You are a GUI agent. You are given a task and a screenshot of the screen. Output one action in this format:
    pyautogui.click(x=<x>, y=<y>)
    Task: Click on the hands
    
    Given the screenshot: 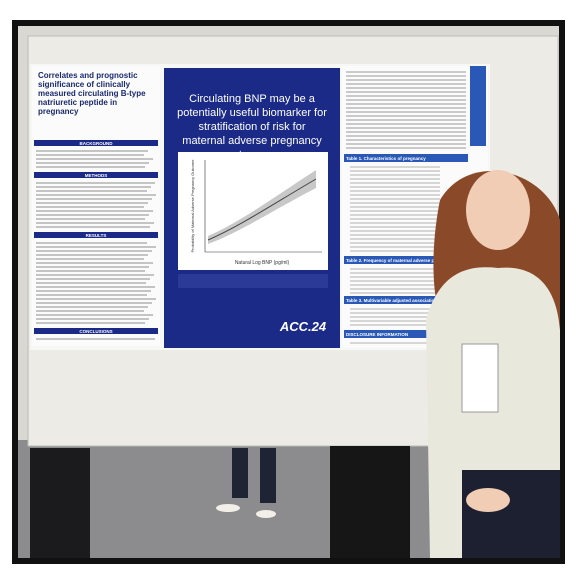 What is the action you would take?
    pyautogui.click(x=488, y=500)
    